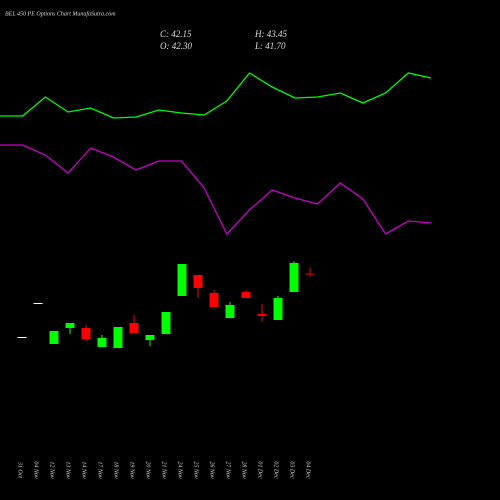  Describe the element at coordinates (36, 470) in the screenshot. I see `x-tick-label: 04 Nov` at that location.